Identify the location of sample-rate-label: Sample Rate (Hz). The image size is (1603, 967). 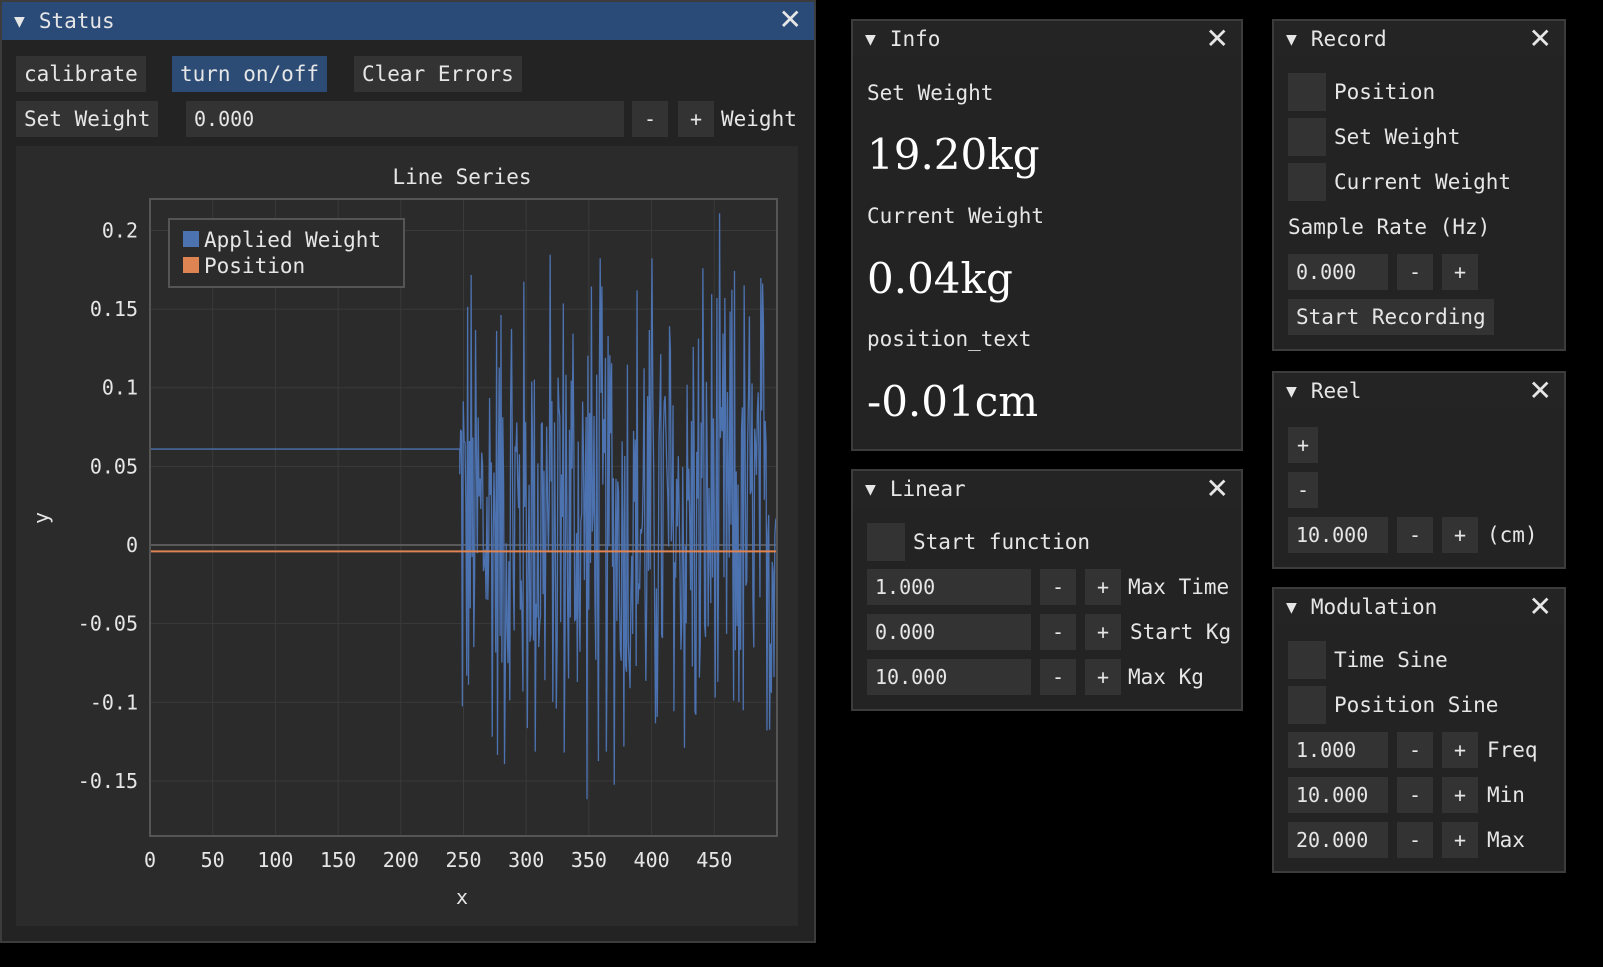
(1389, 227).